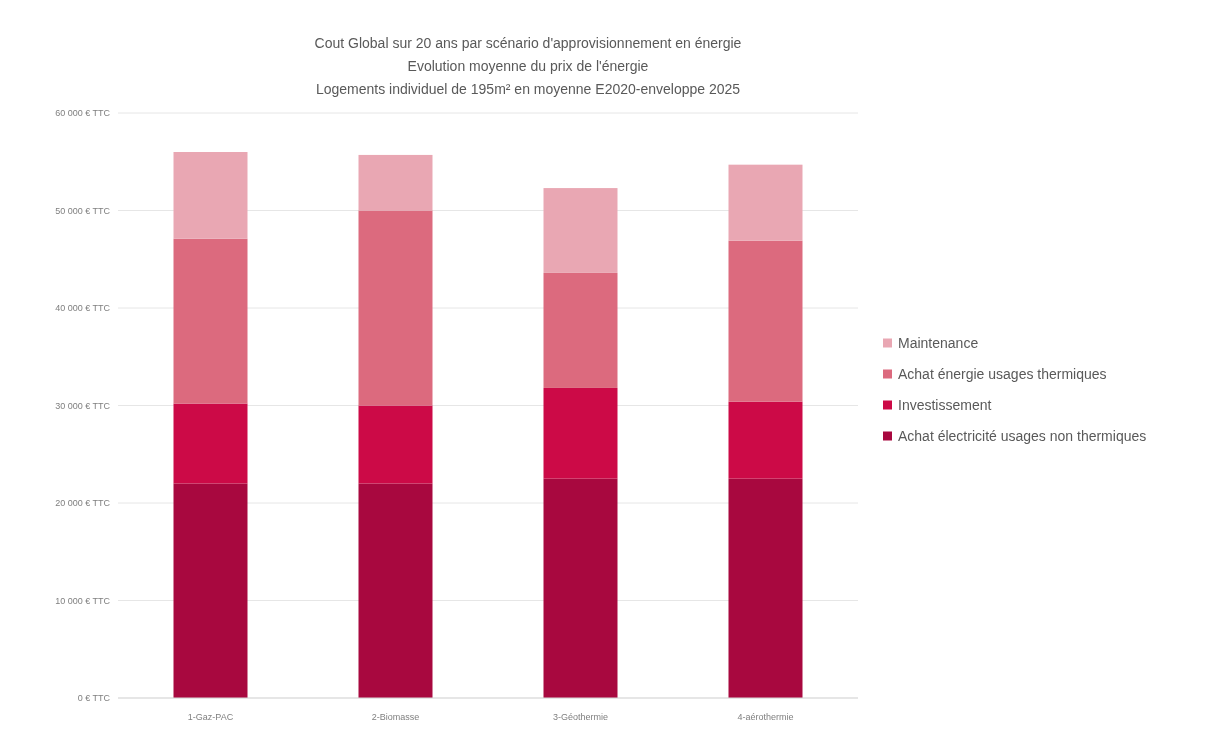  I want to click on legend-label: Maintenance, so click(938, 343).